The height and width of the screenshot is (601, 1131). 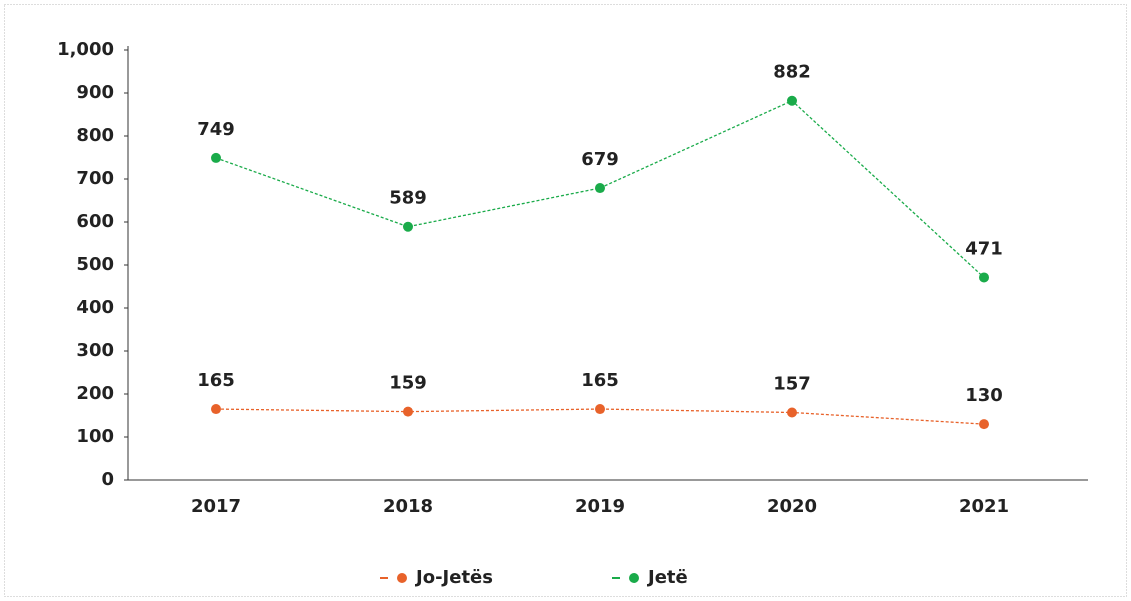 What do you see at coordinates (95, 393) in the screenshot?
I see `y-tick-label: 200` at bounding box center [95, 393].